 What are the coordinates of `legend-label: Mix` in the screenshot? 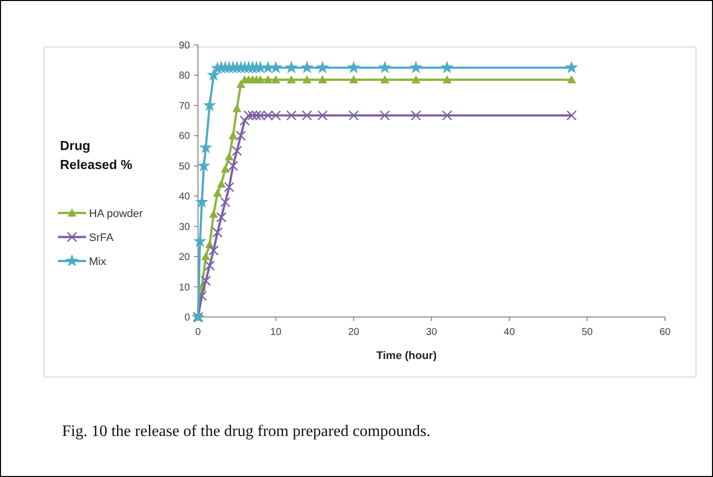 It's located at (98, 262).